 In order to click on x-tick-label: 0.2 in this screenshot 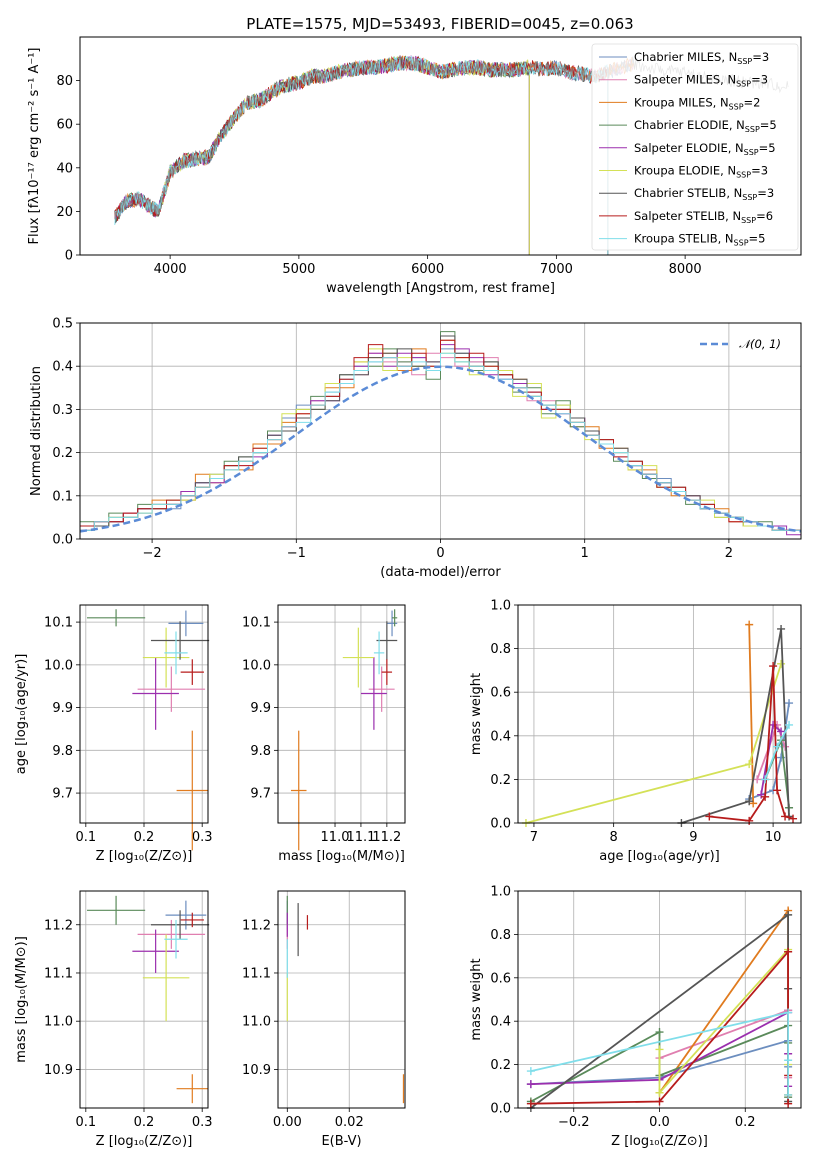, I will do `click(144, 837)`.